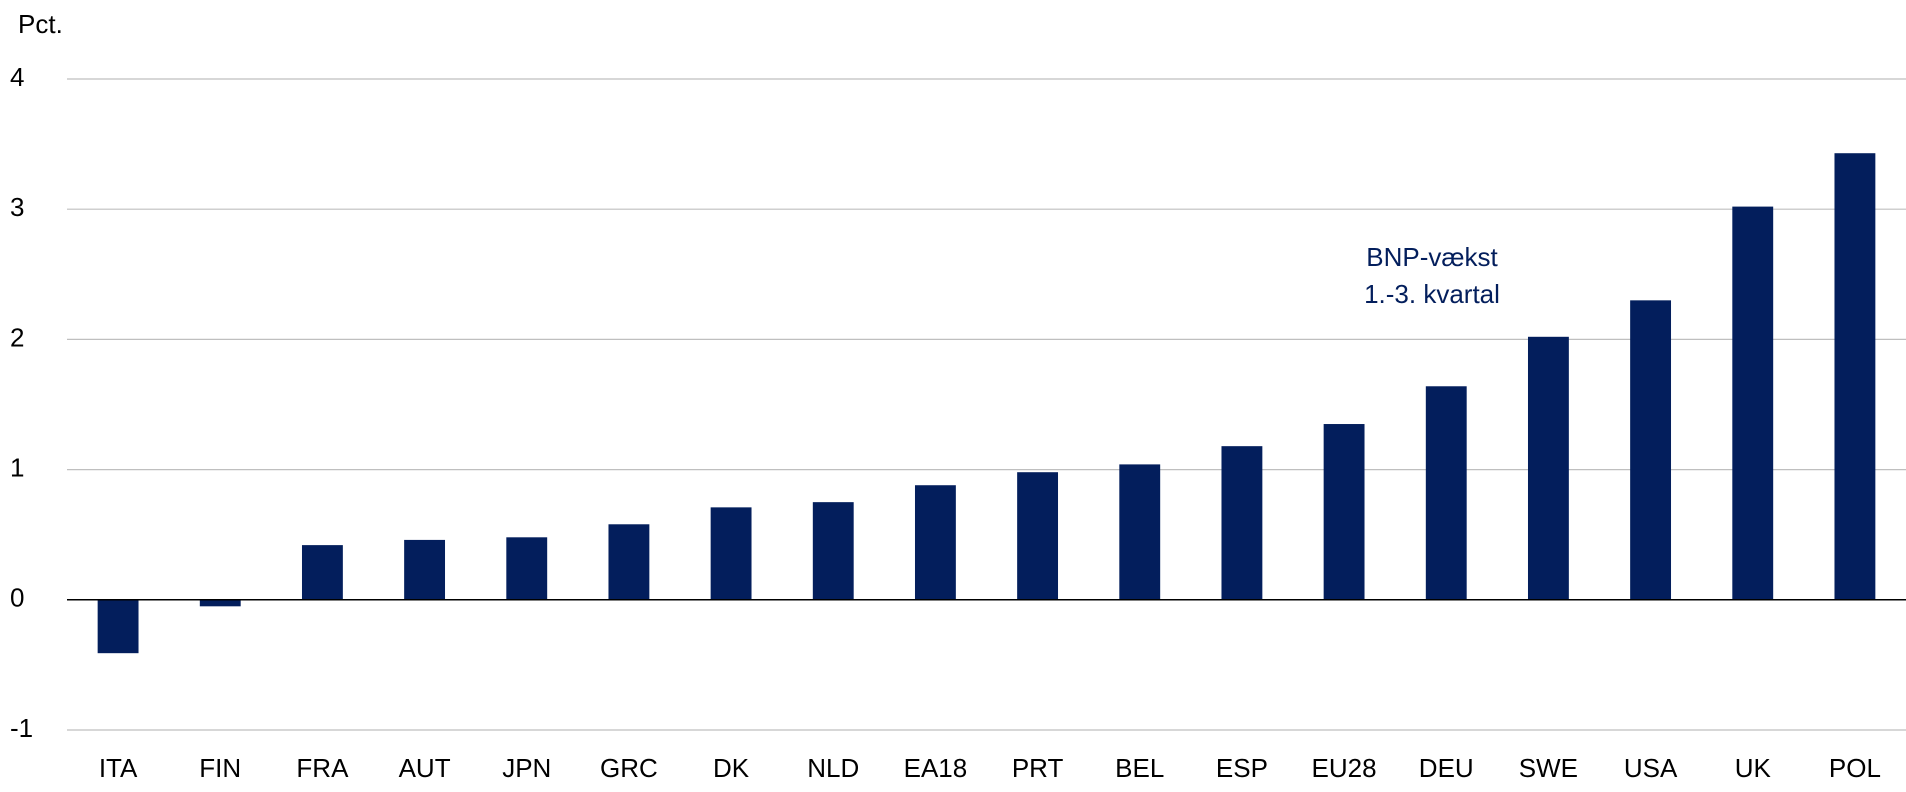  I want to click on annotation: 1.-3. kvartal, so click(1432, 294).